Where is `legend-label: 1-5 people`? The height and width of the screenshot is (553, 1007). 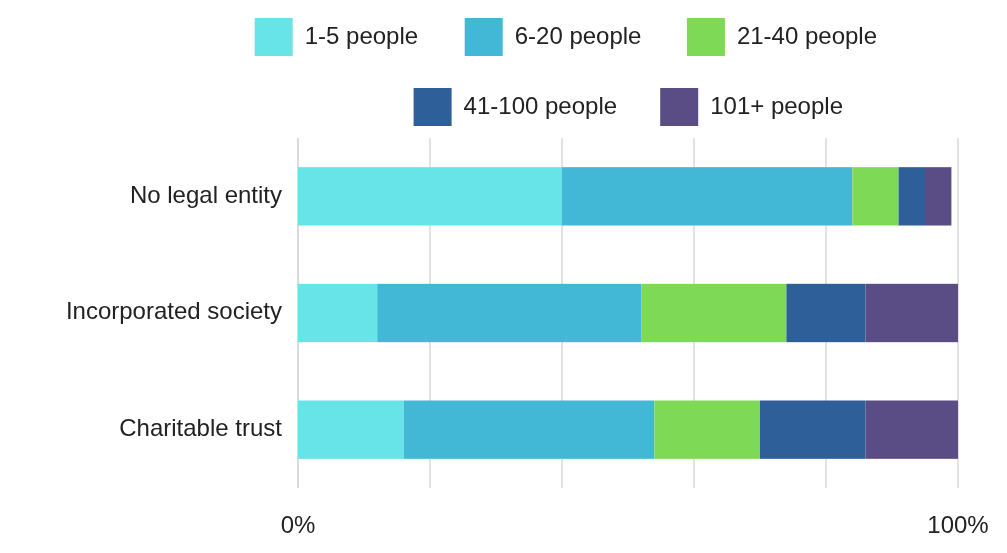 legend-label: 1-5 people is located at coordinates (361, 36).